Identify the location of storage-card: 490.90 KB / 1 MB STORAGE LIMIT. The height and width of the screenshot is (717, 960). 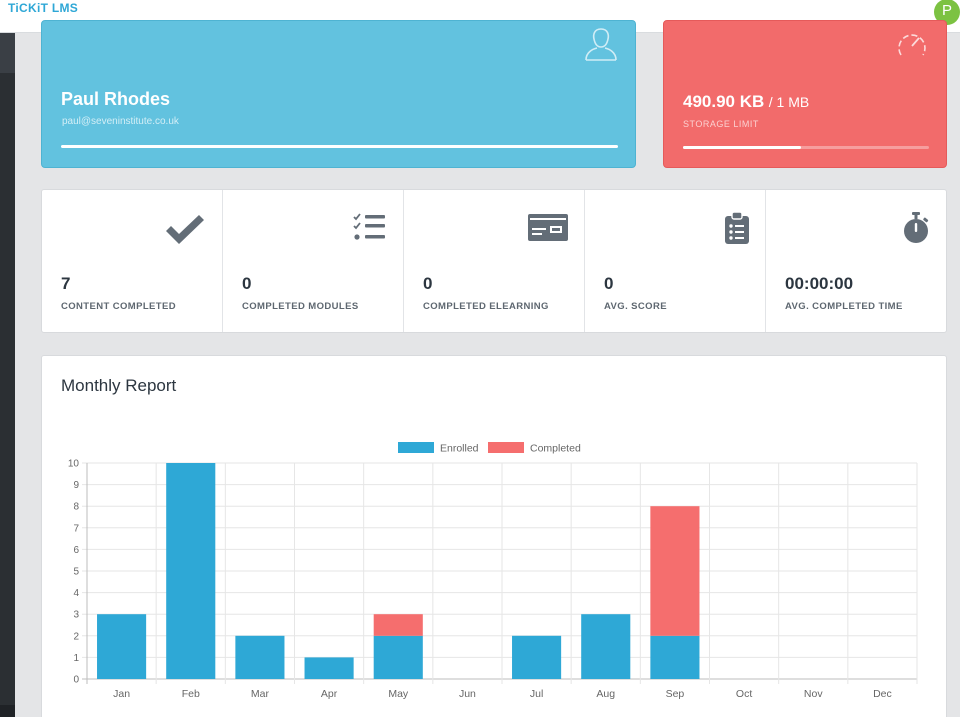
(805, 94).